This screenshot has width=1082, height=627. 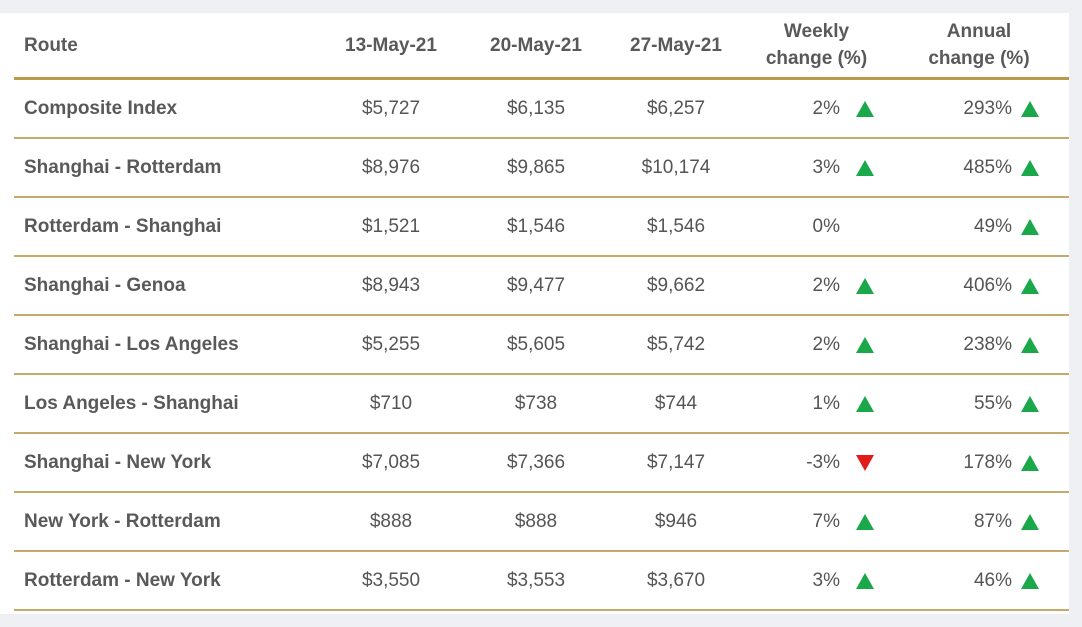 I want to click on down-arrow-icon, so click(x=865, y=462).